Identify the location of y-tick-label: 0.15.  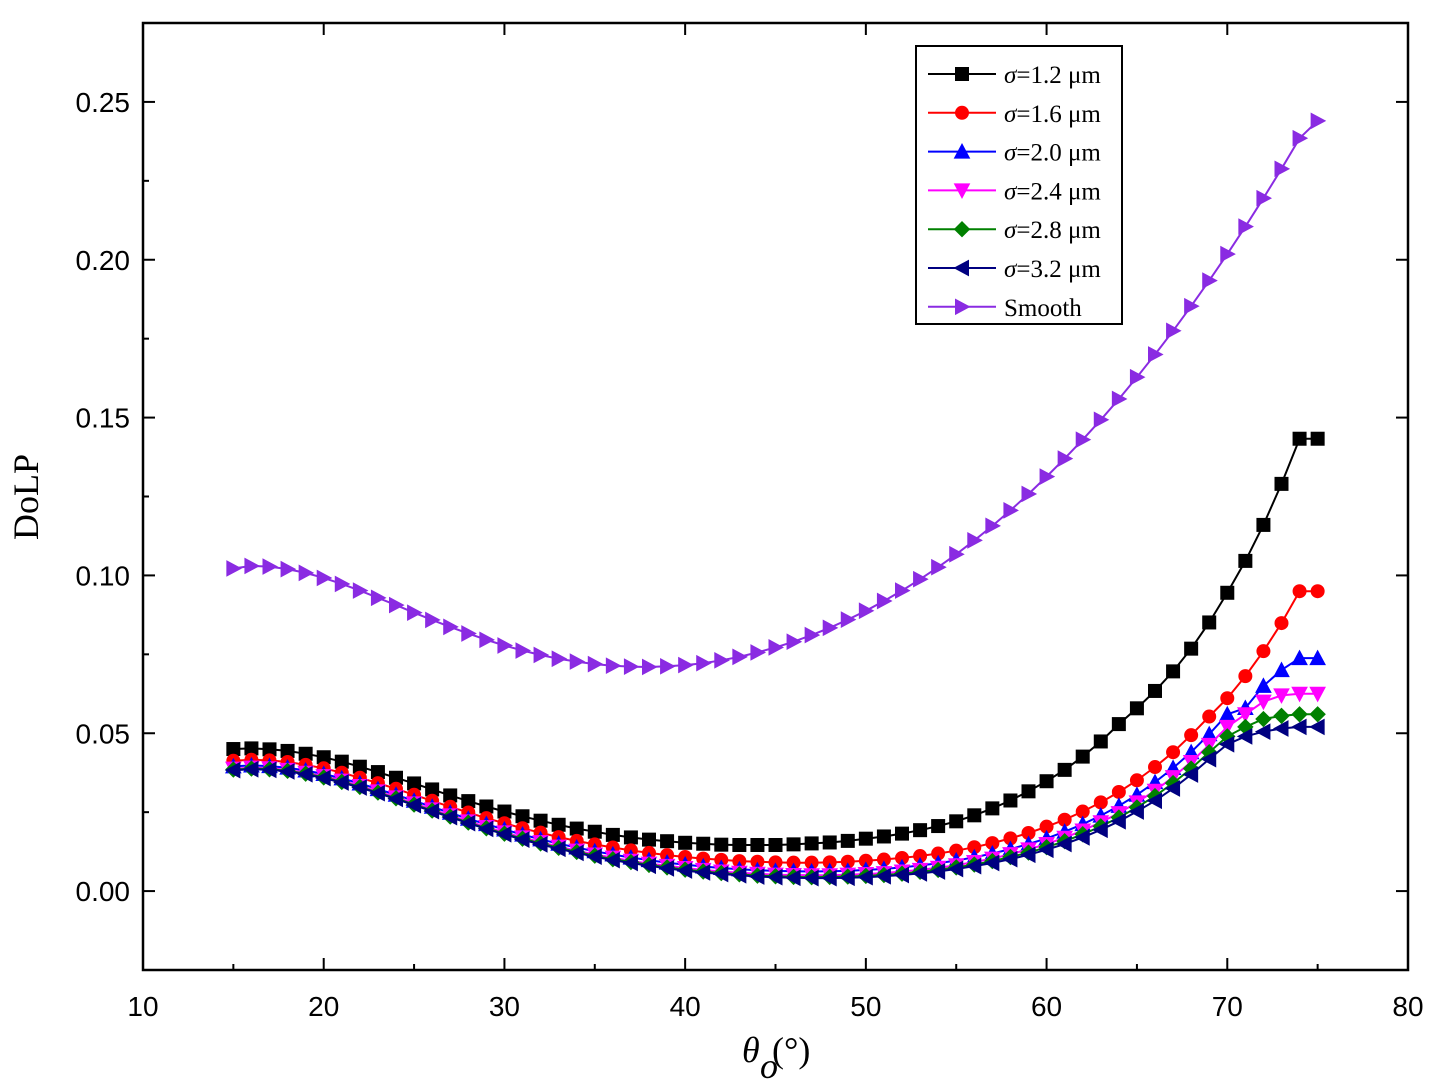
(103, 418).